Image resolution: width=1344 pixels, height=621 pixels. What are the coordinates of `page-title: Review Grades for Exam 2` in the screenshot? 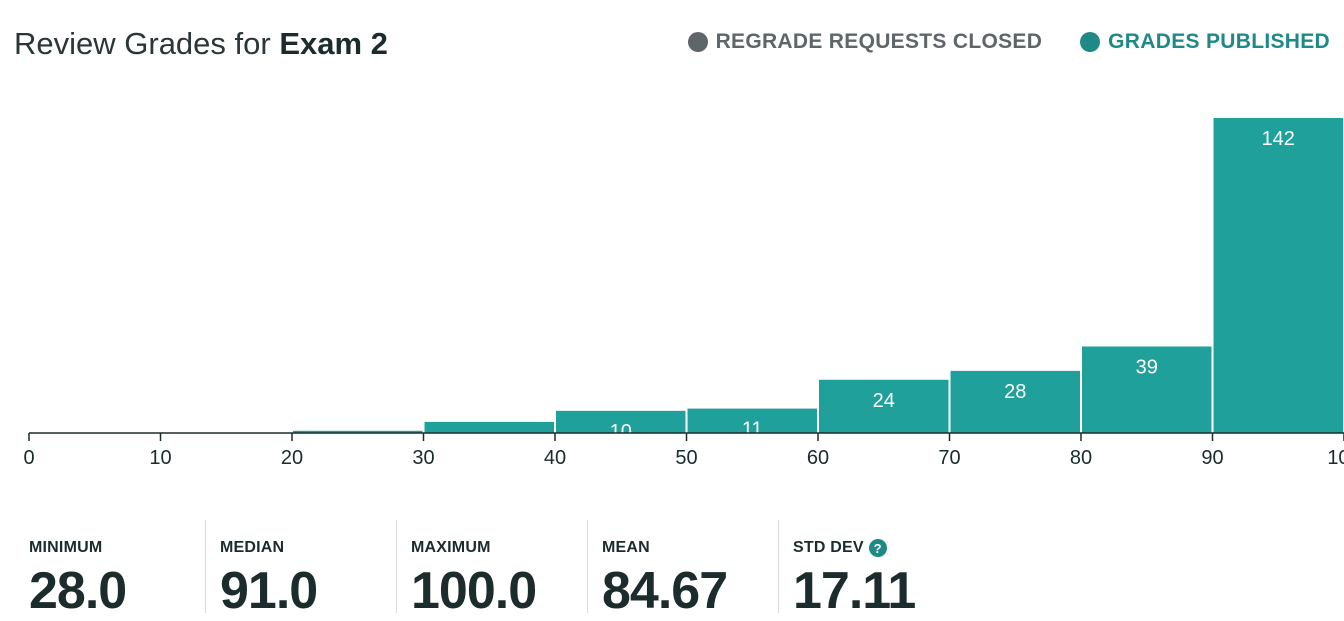 It's located at (201, 44).